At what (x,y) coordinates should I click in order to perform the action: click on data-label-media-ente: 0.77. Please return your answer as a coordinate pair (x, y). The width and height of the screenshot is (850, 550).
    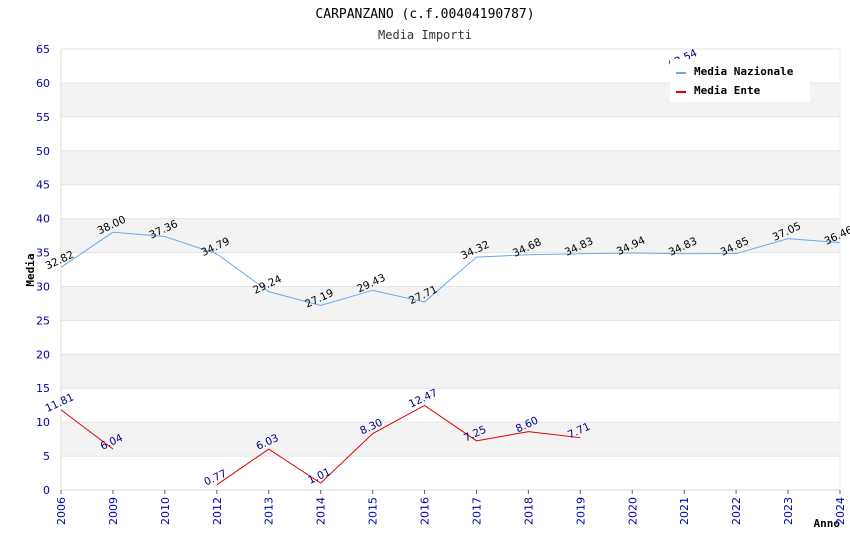
    Looking at the image, I should click on (215, 478).